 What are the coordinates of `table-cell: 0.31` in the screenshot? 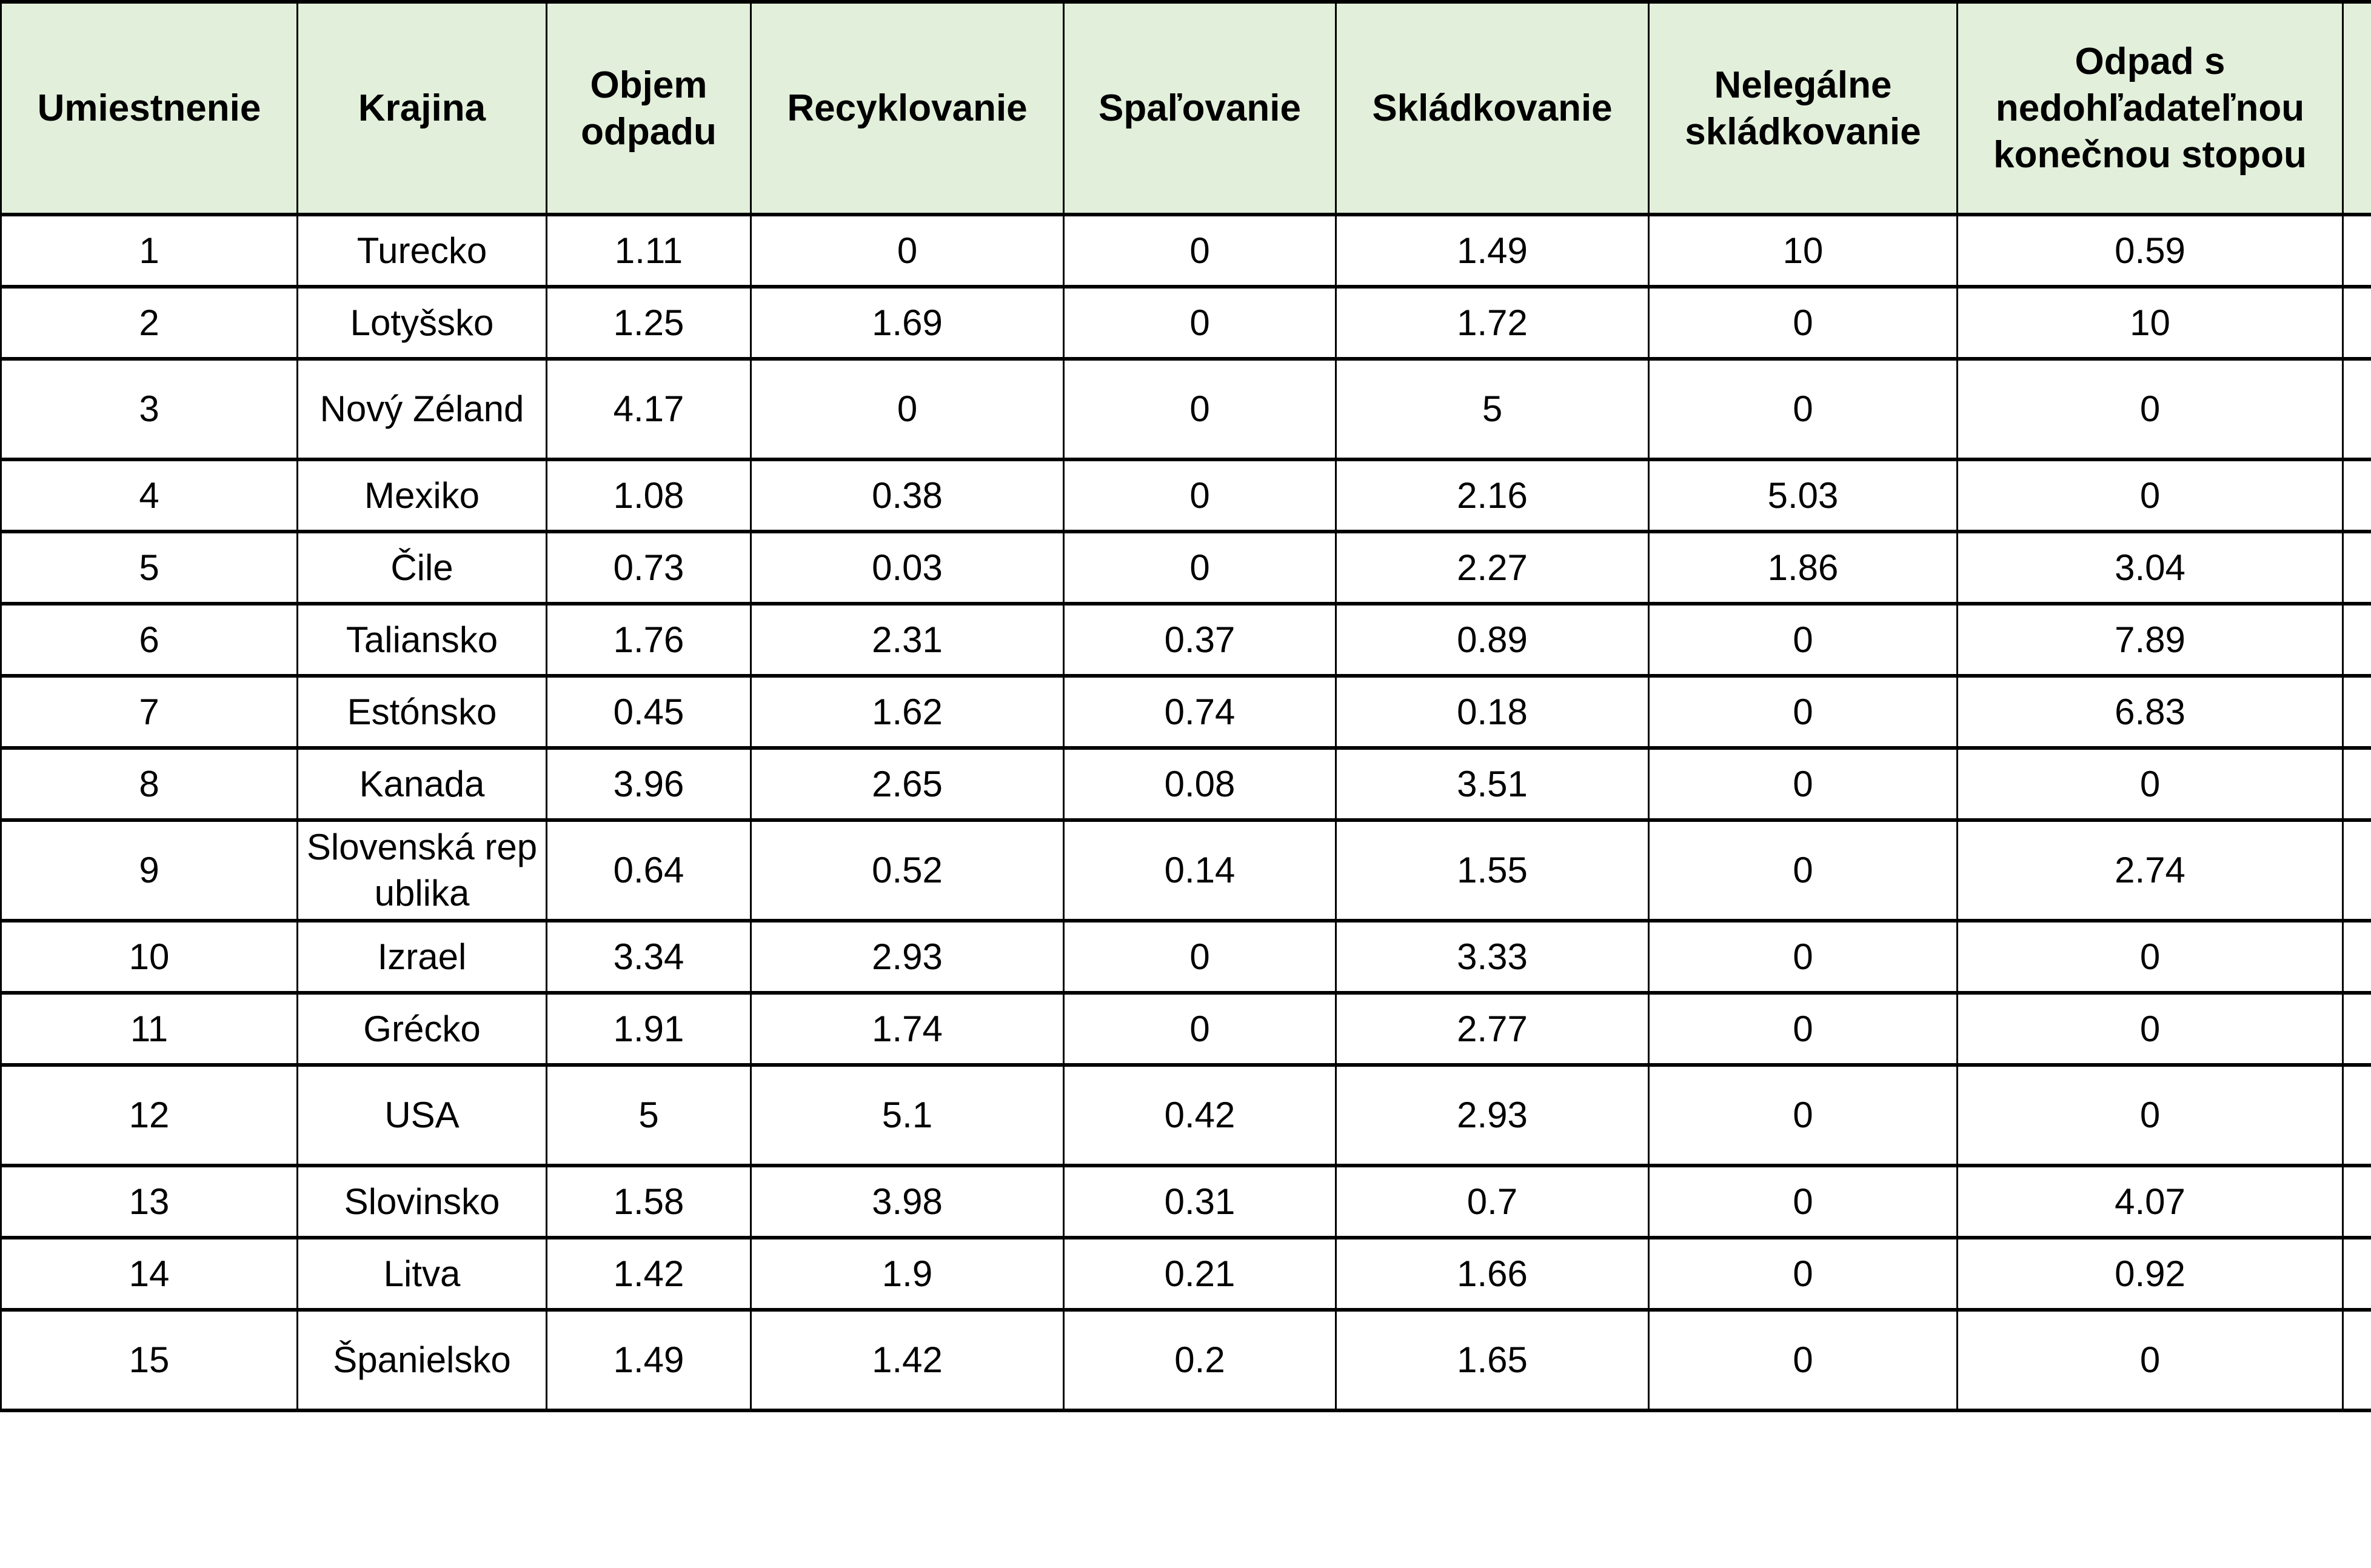 It's located at (1200, 1201).